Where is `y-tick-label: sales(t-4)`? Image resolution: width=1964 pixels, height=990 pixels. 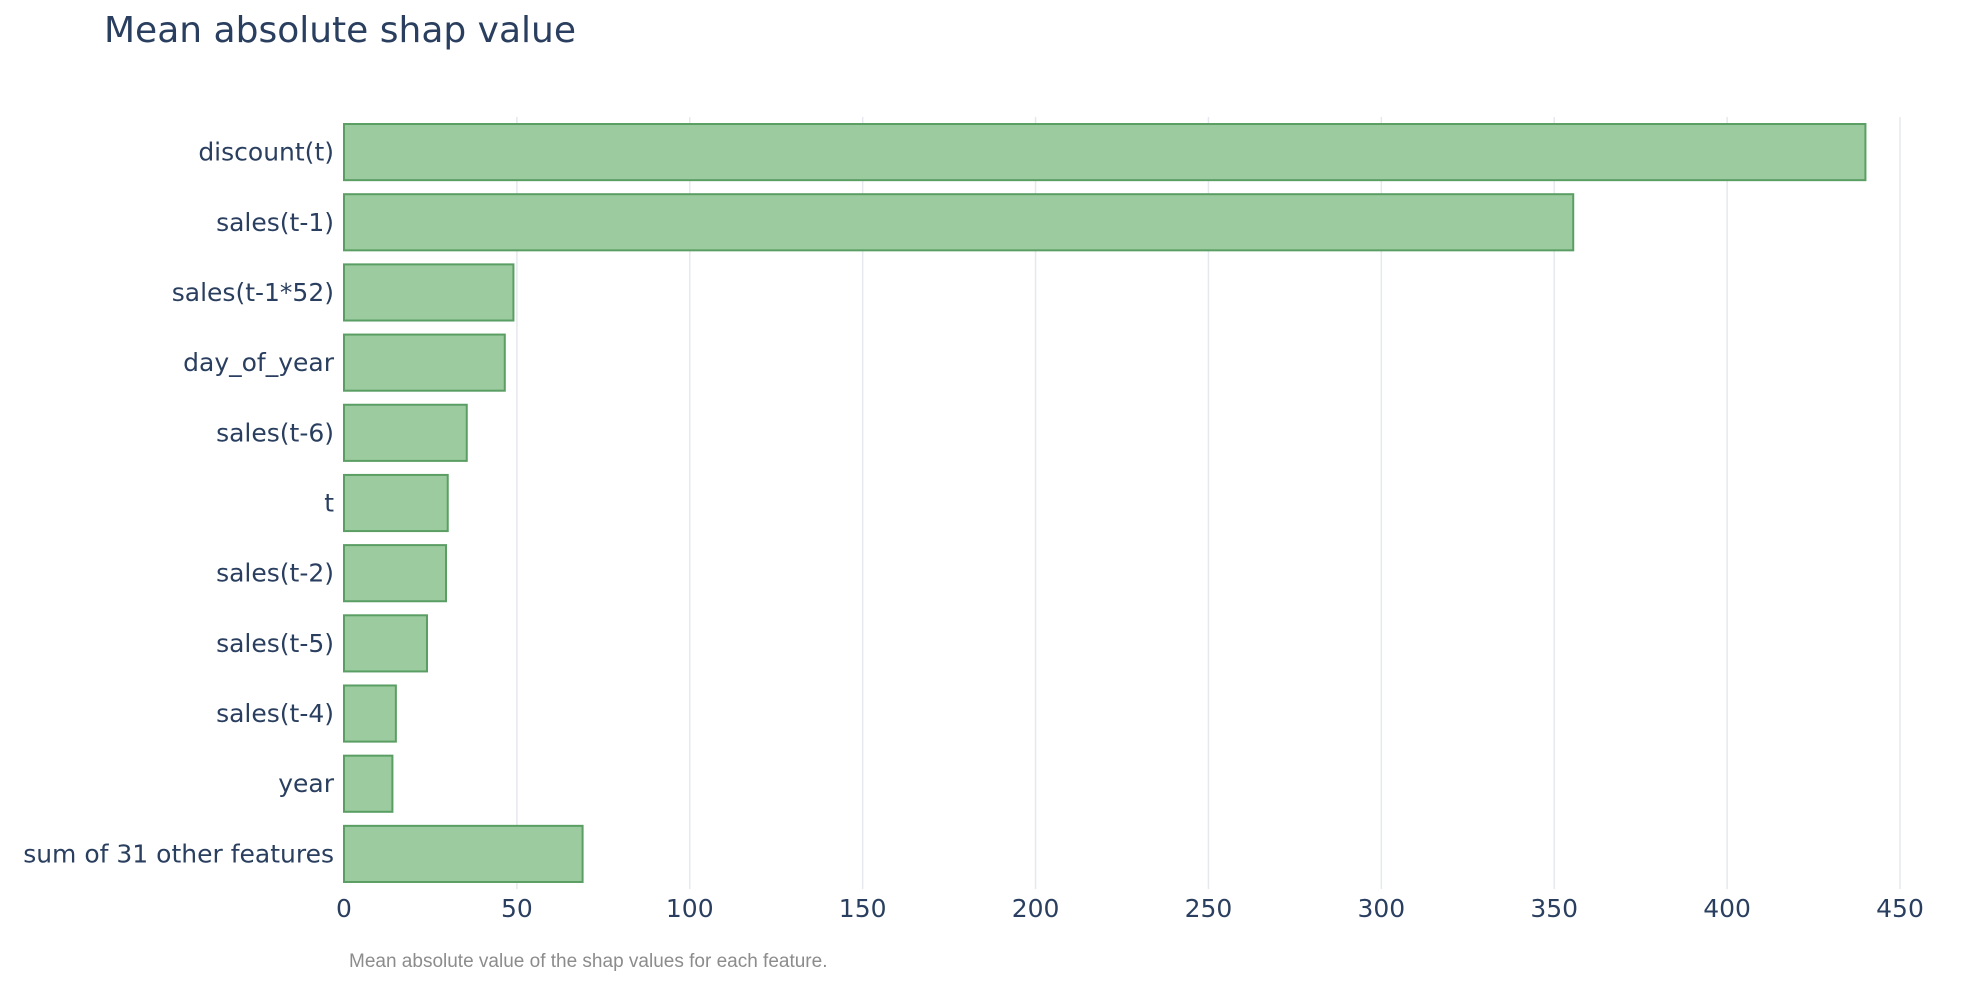
y-tick-label: sales(t-4) is located at coordinates (275, 713).